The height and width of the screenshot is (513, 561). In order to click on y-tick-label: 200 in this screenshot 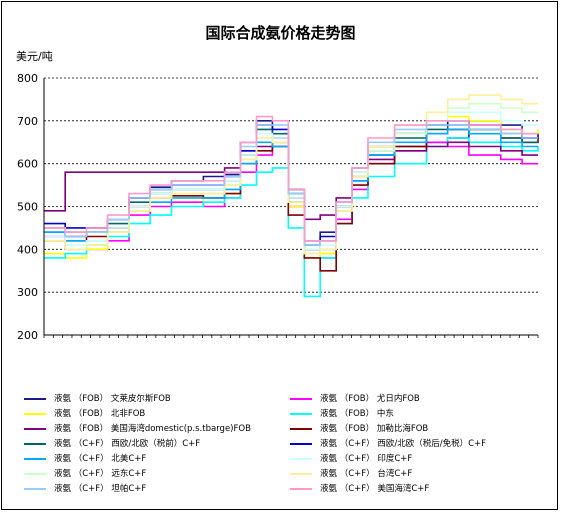, I will do `click(27, 335)`.